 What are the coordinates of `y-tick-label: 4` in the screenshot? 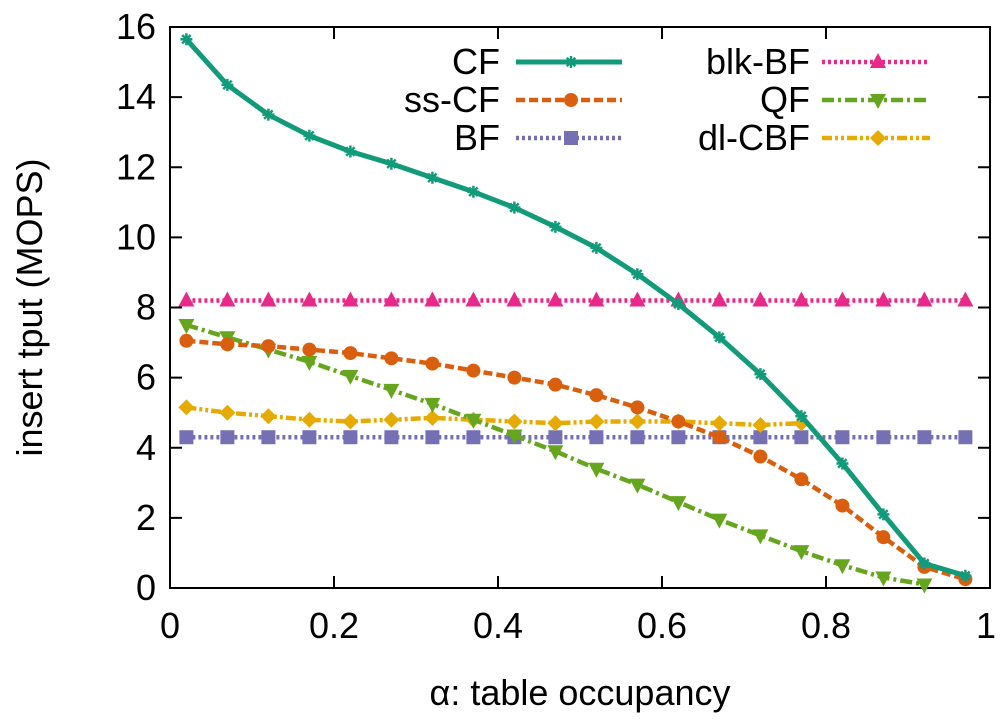 It's located at (146, 447).